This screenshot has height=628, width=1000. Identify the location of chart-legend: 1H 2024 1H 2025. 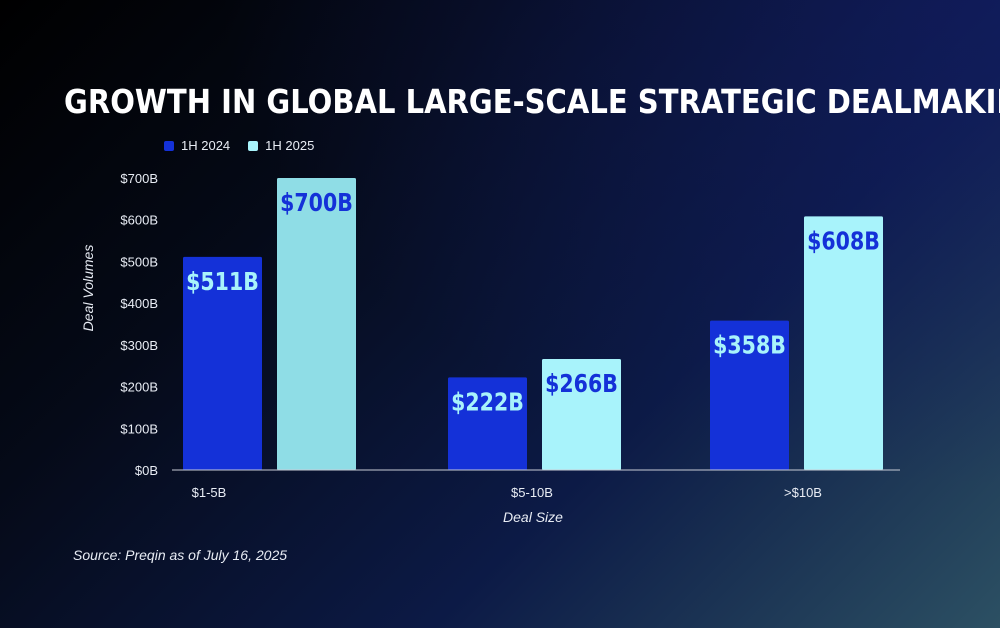
(239, 145).